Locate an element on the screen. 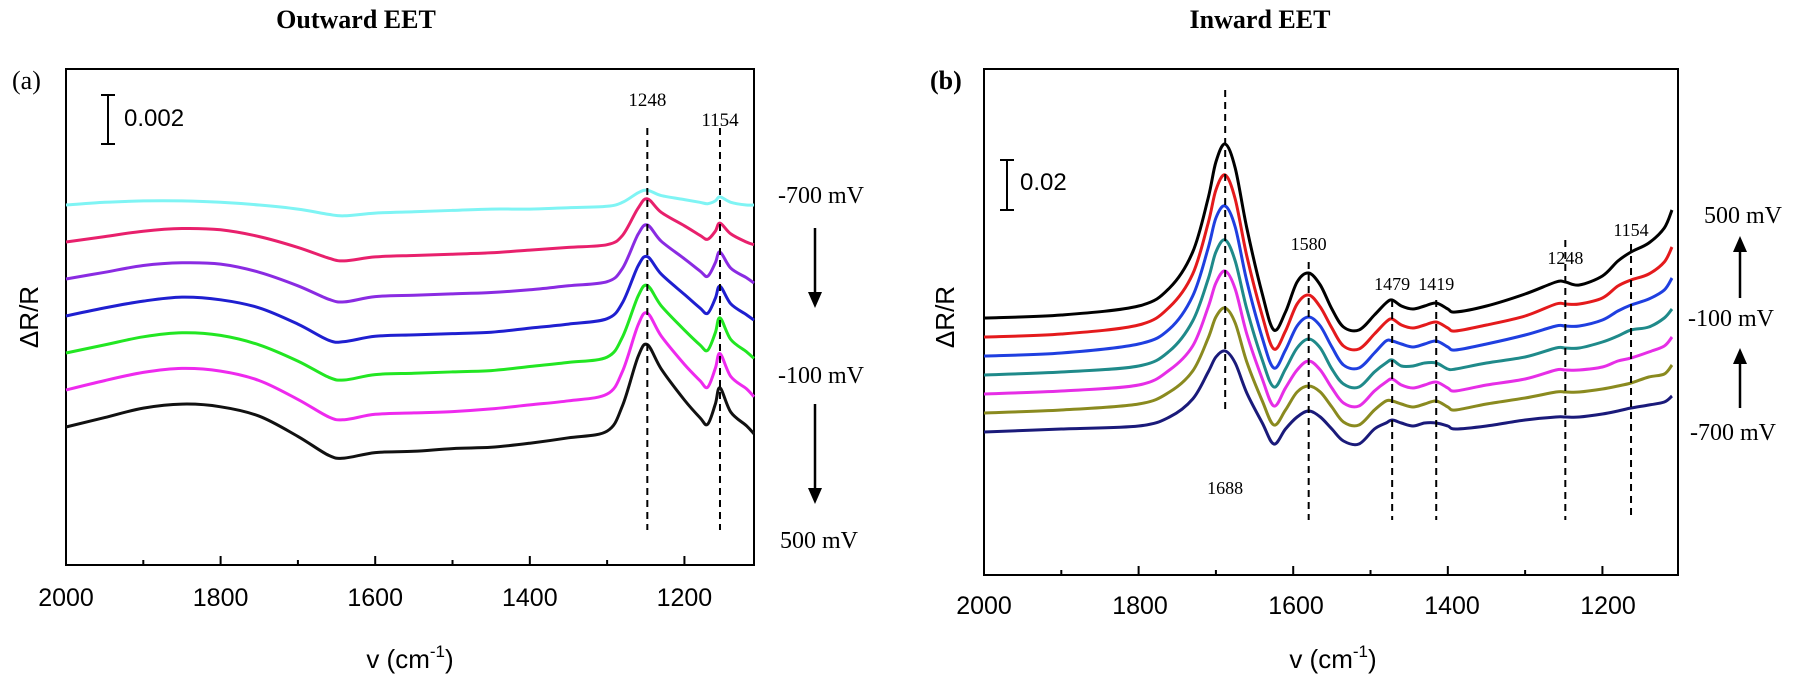 The image size is (1800, 688). panel-a-ylabel: ΔR/R is located at coordinates (29, 317).